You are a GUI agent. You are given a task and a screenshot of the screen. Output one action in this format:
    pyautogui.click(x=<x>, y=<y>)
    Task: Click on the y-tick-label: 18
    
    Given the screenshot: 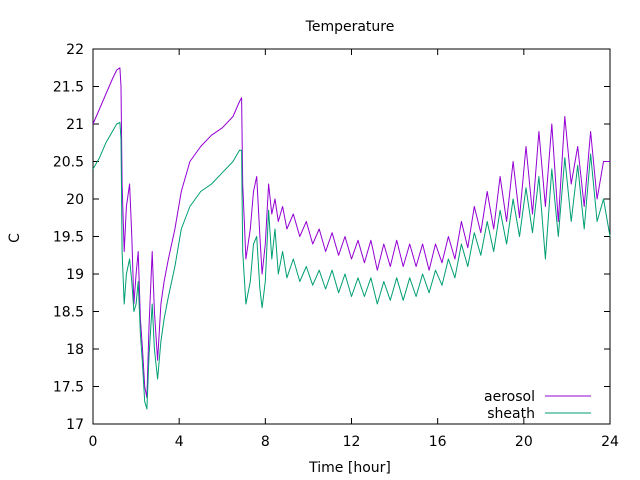 What is the action you would take?
    pyautogui.click(x=75, y=350)
    